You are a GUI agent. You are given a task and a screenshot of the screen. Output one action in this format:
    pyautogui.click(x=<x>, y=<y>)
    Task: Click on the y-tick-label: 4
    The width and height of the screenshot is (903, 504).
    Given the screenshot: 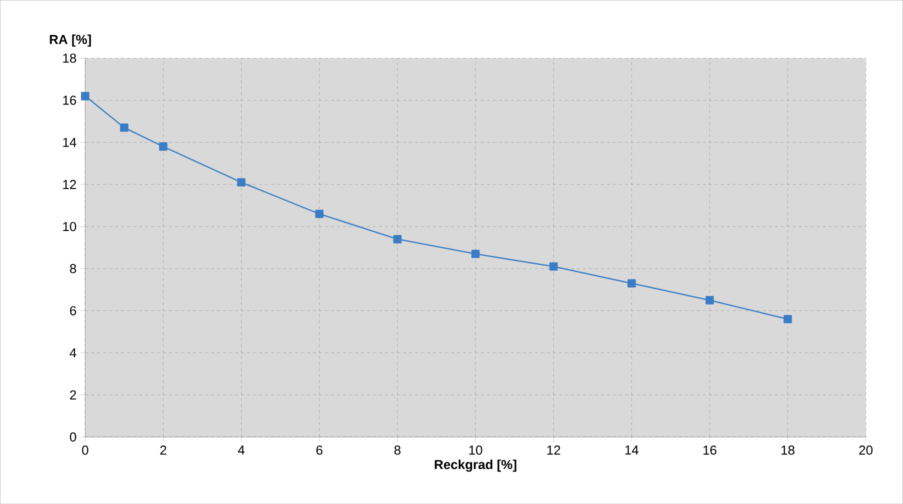 What is the action you would take?
    pyautogui.click(x=73, y=353)
    